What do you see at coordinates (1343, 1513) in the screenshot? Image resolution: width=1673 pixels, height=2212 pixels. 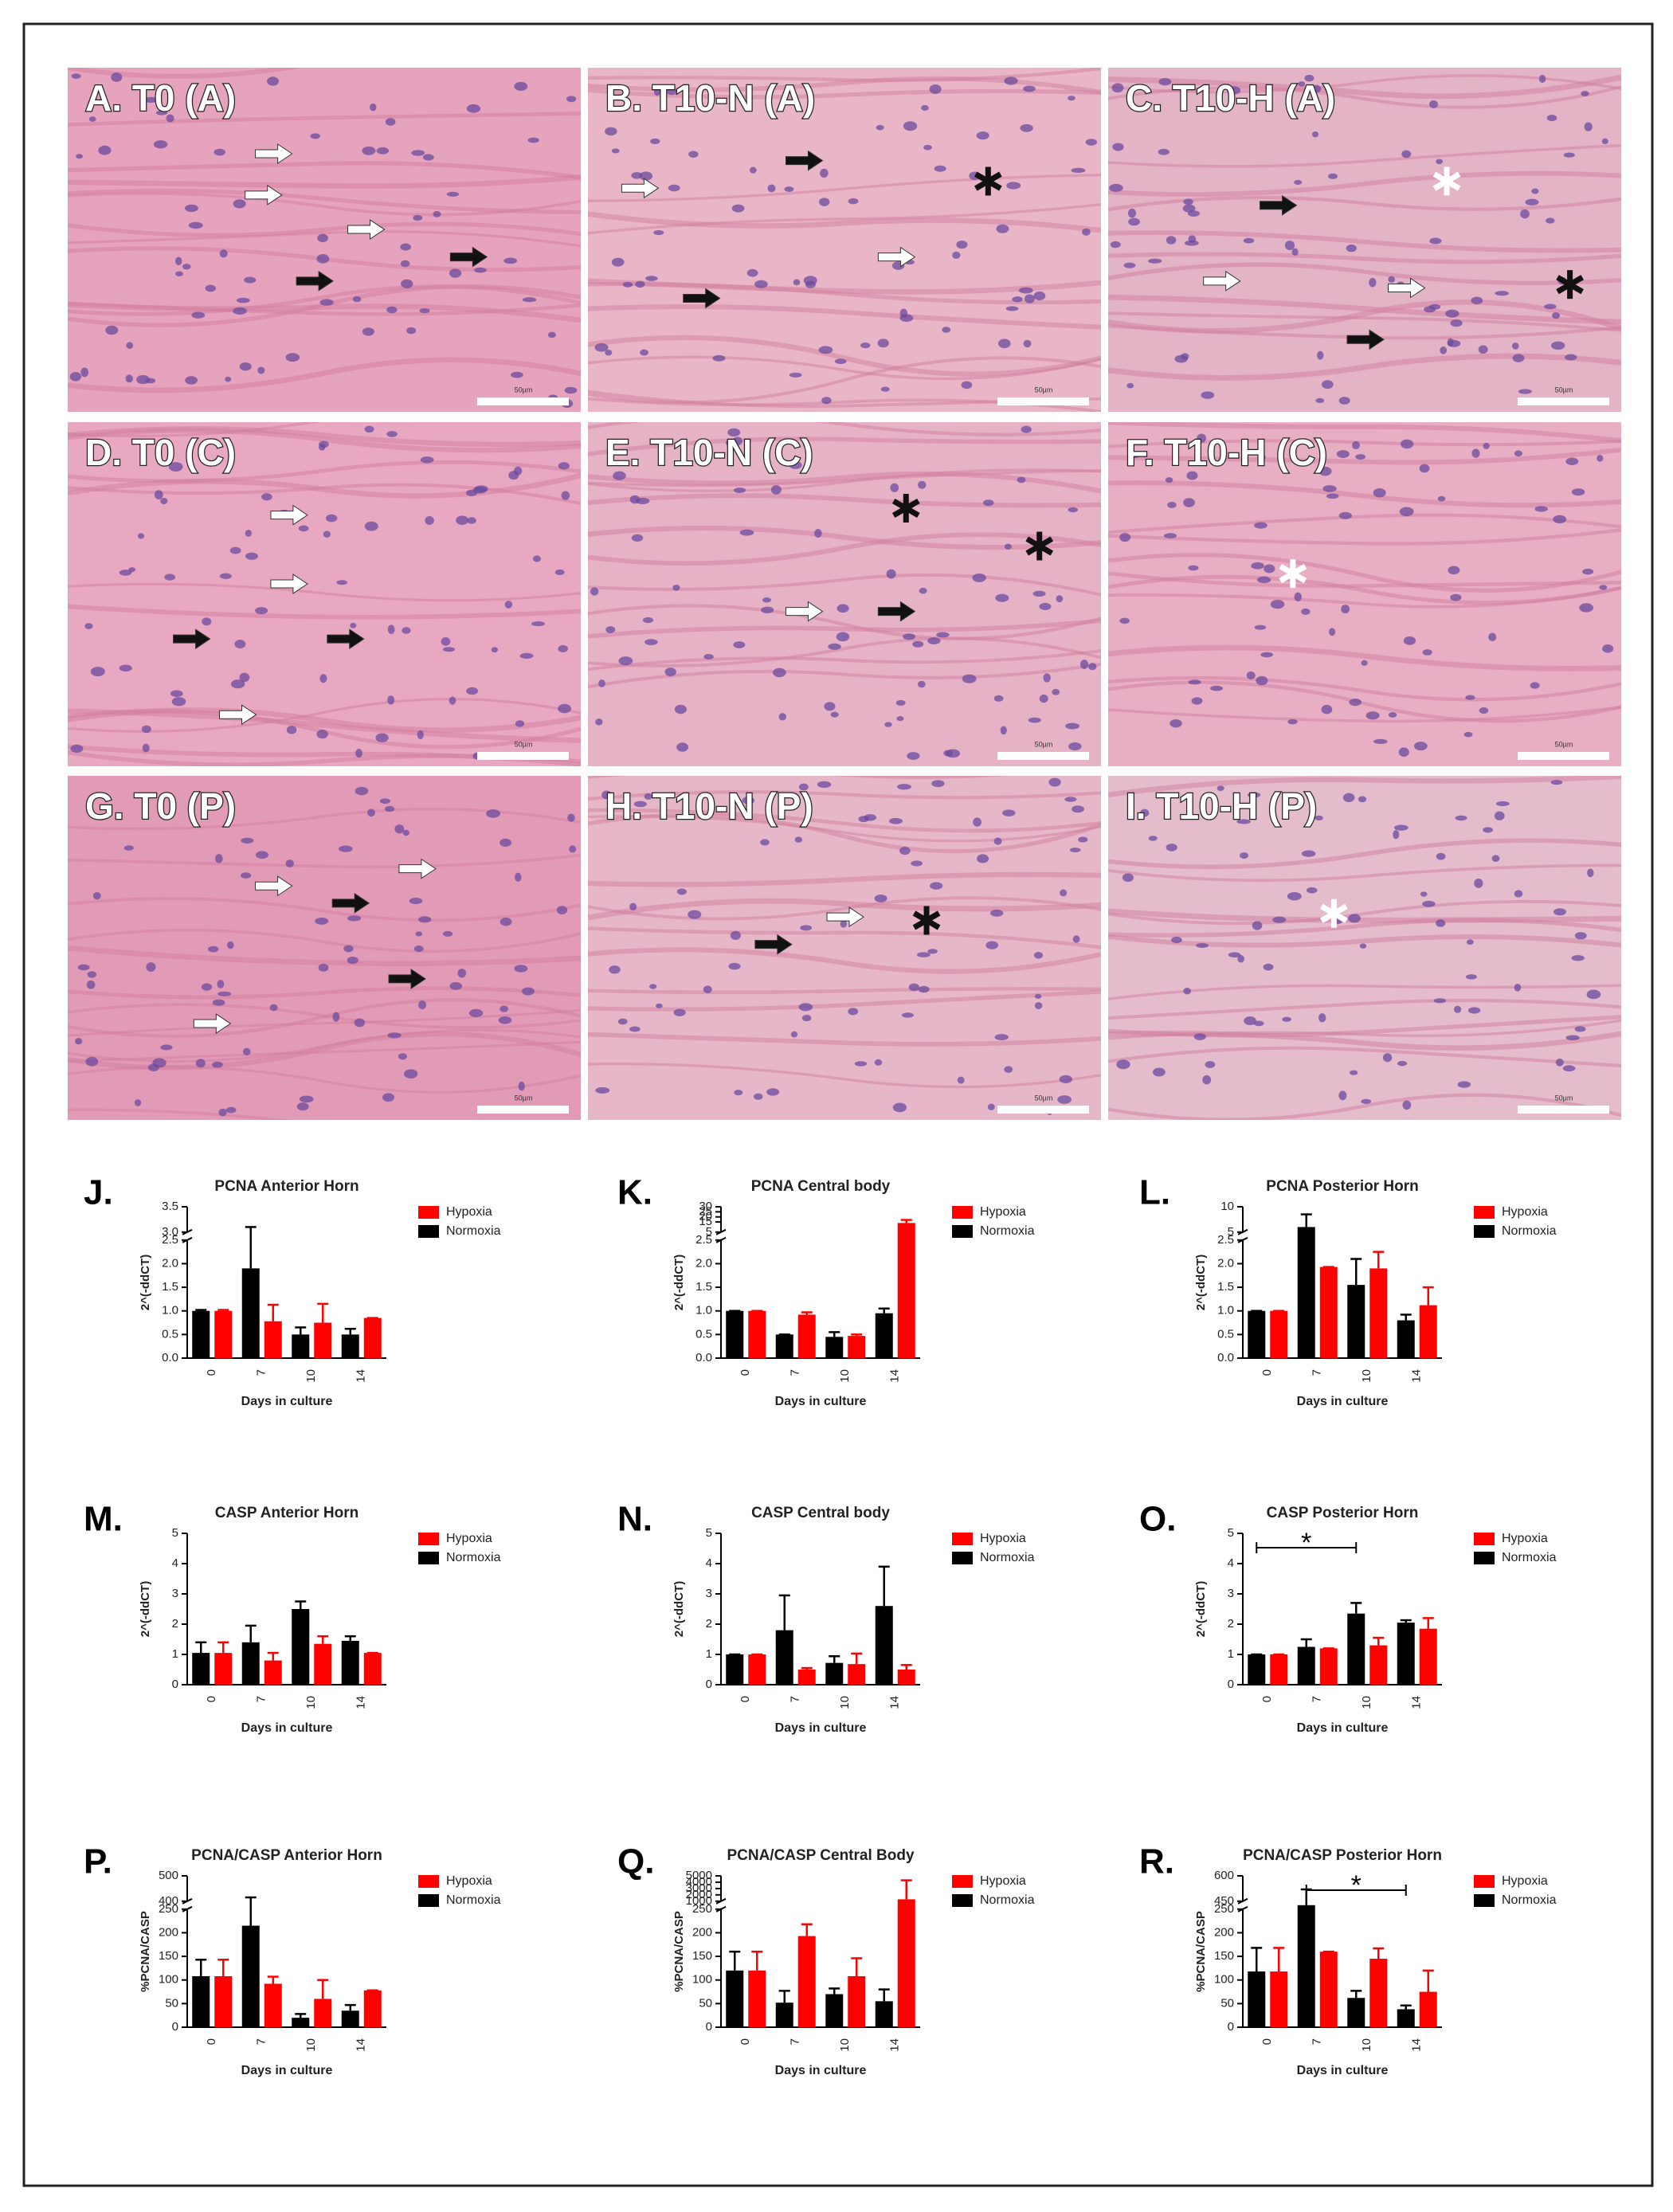 I see `chart-title: CASP Posterior Horn` at bounding box center [1343, 1513].